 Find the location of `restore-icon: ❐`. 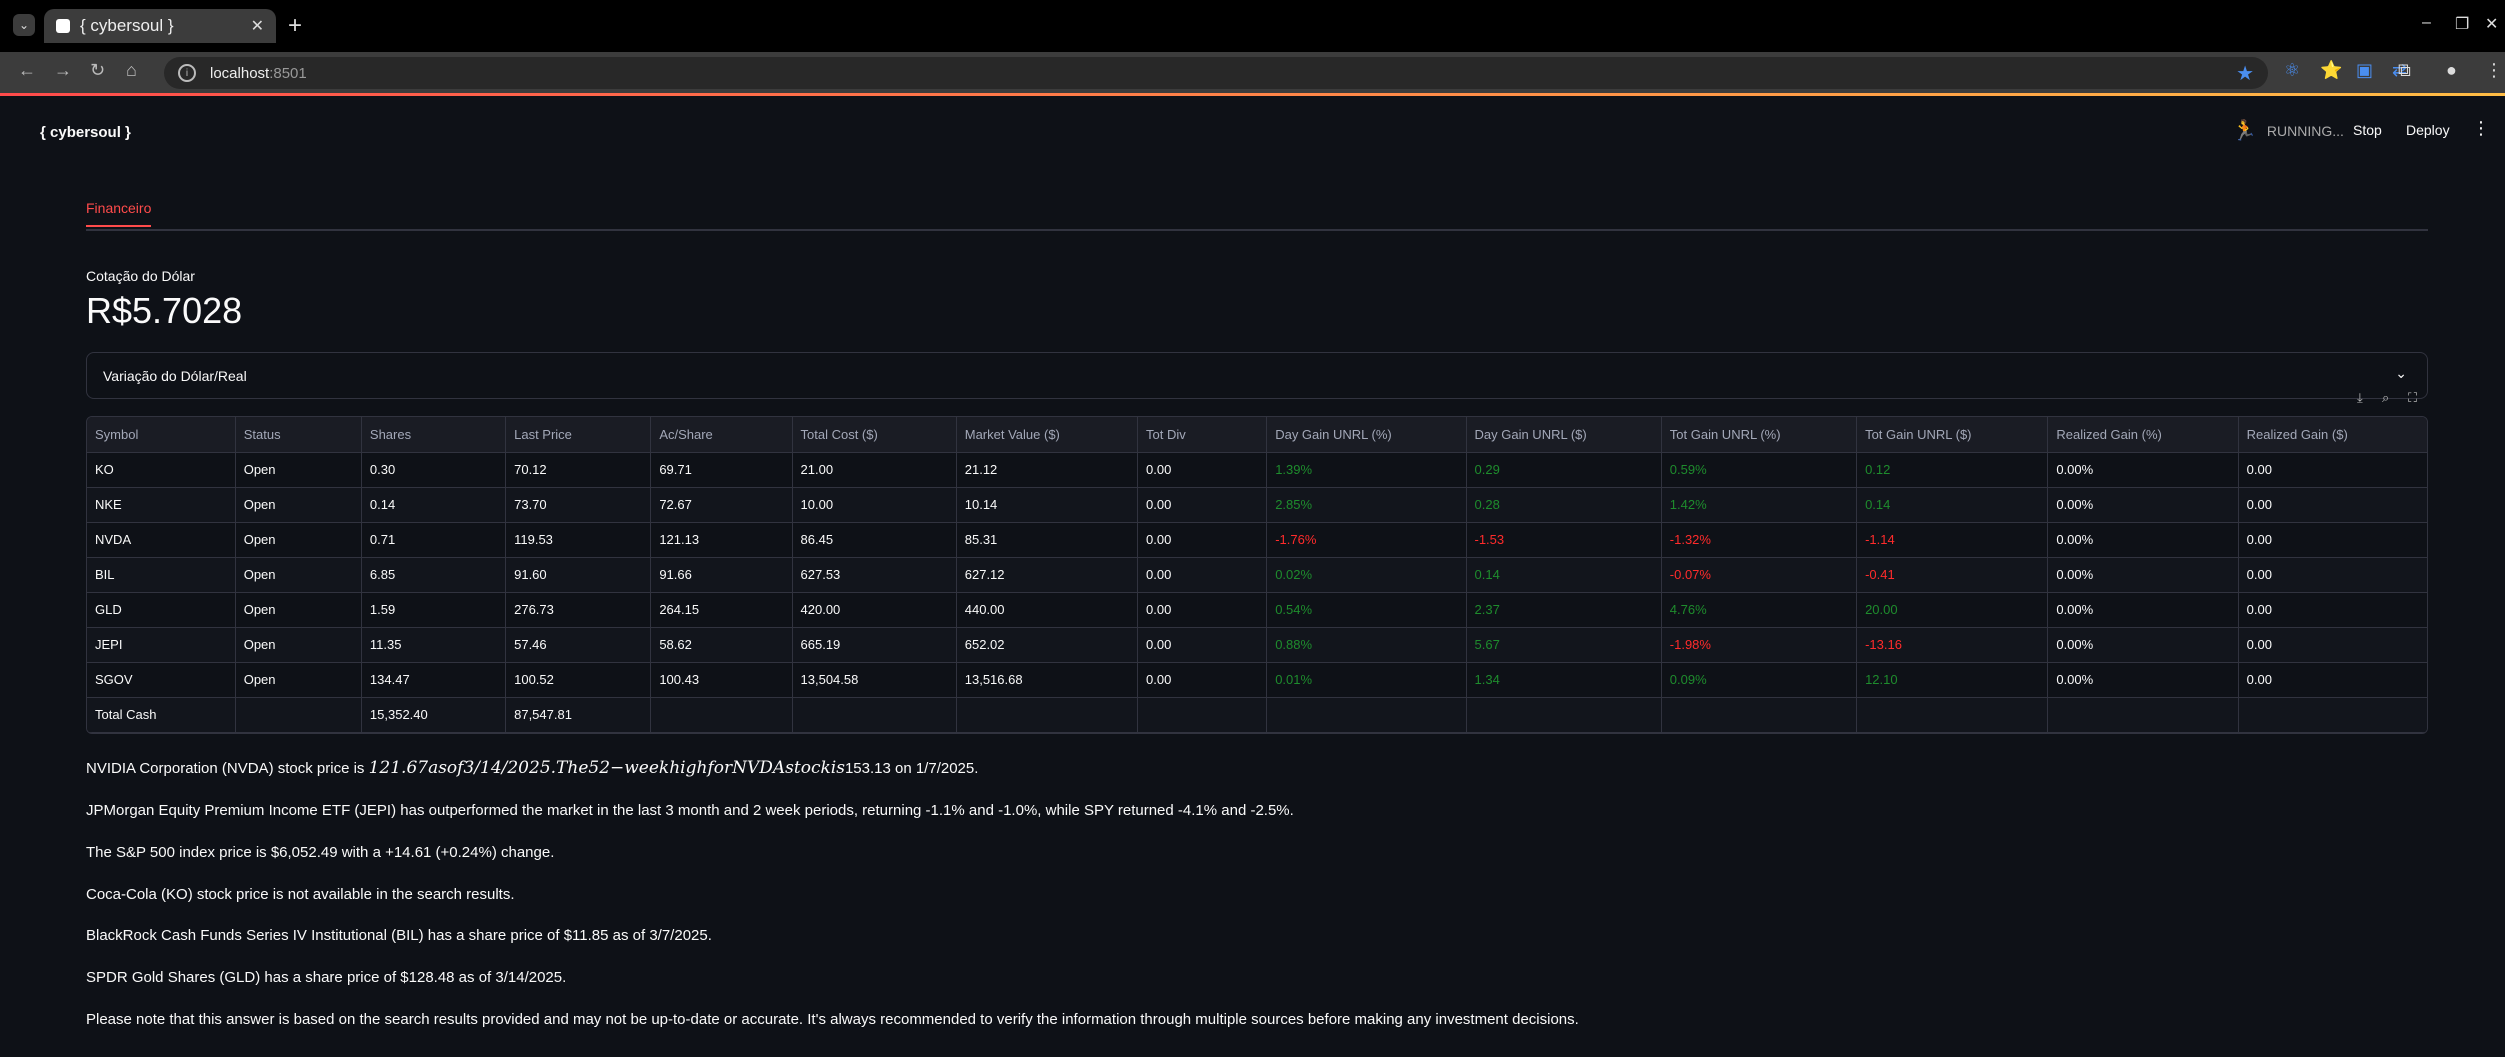

restore-icon: ❐ is located at coordinates (2462, 24).